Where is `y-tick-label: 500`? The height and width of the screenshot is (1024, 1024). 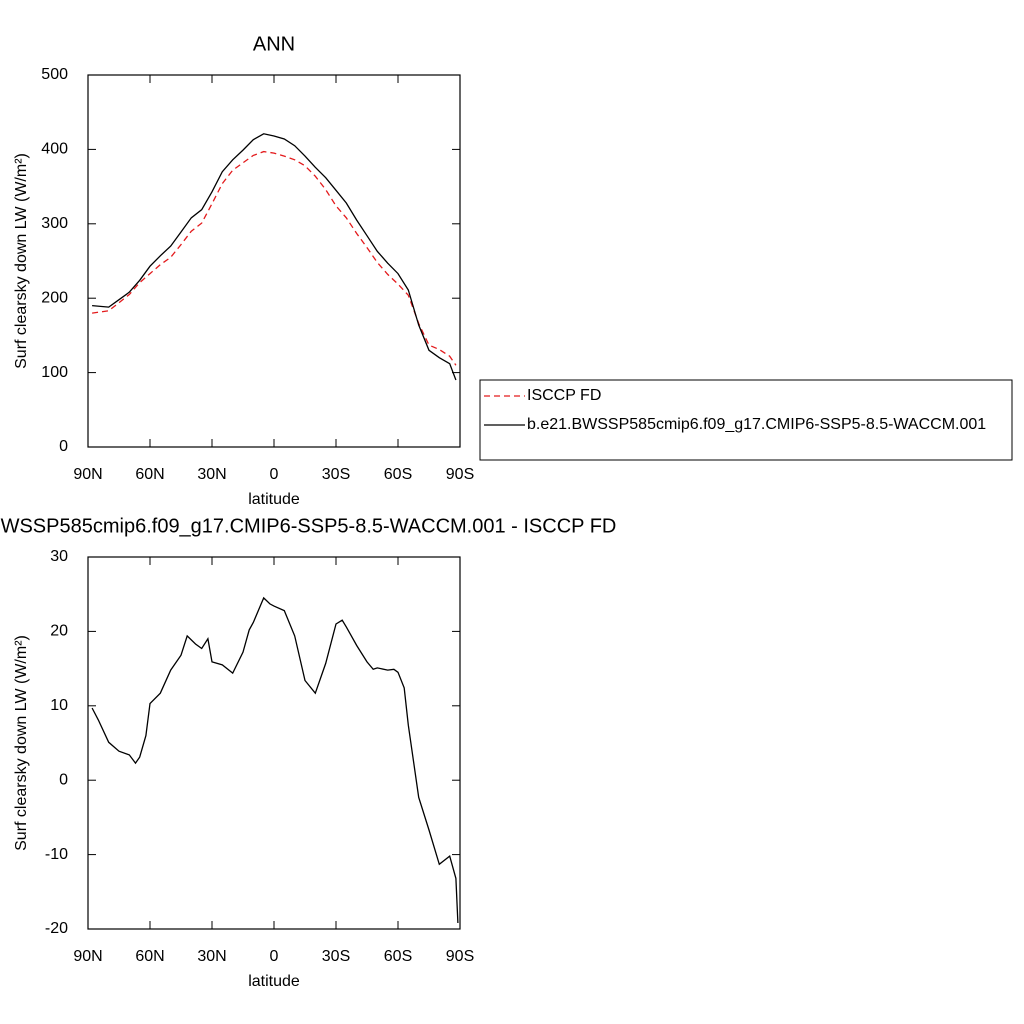 y-tick-label: 500 is located at coordinates (54, 74).